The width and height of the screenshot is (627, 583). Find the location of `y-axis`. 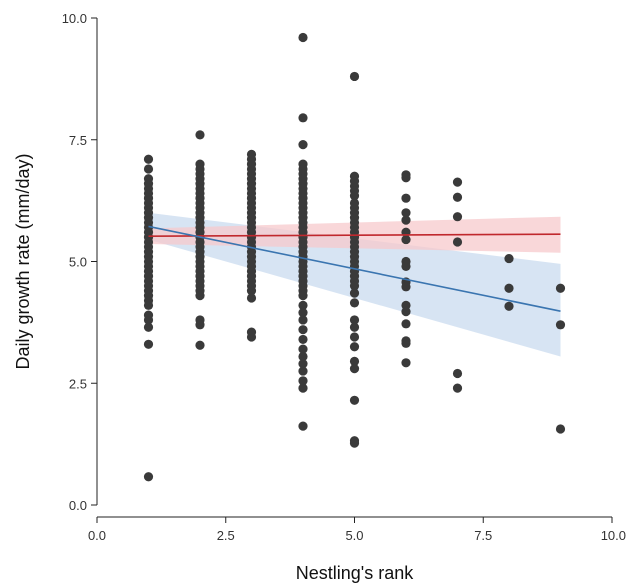

y-axis is located at coordinates (94, 261).